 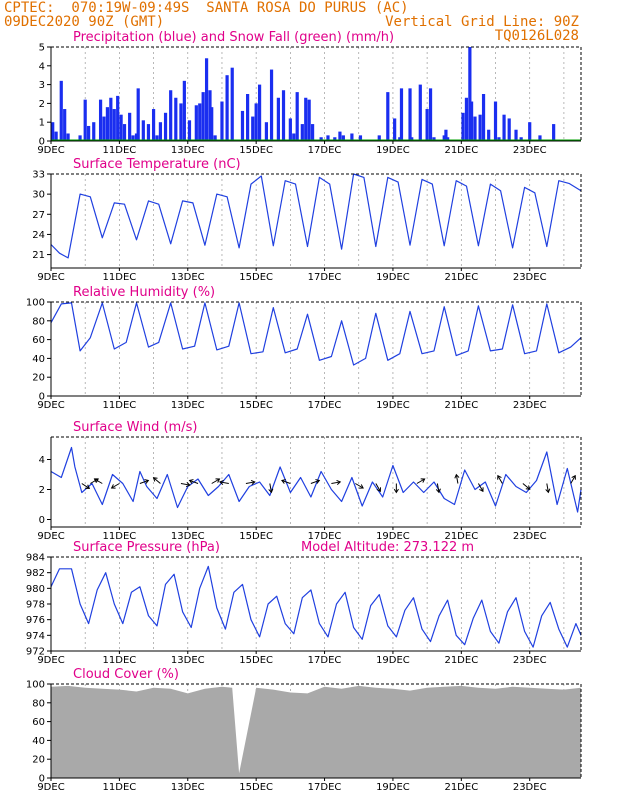 I want to click on x-tick-label: 23DEC, so click(x=530, y=405).